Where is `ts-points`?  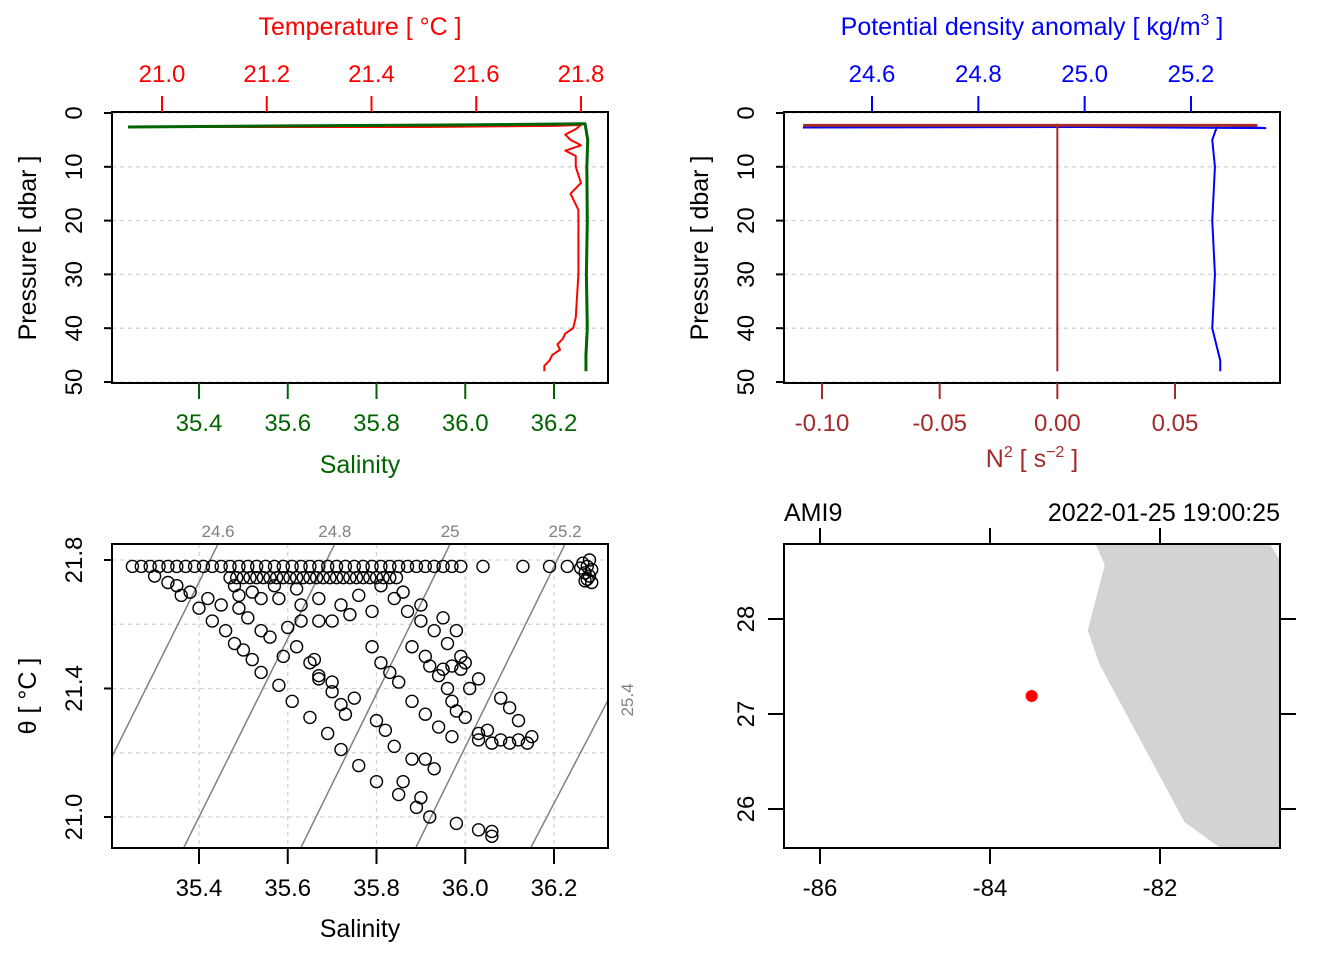 ts-points is located at coordinates (362, 698).